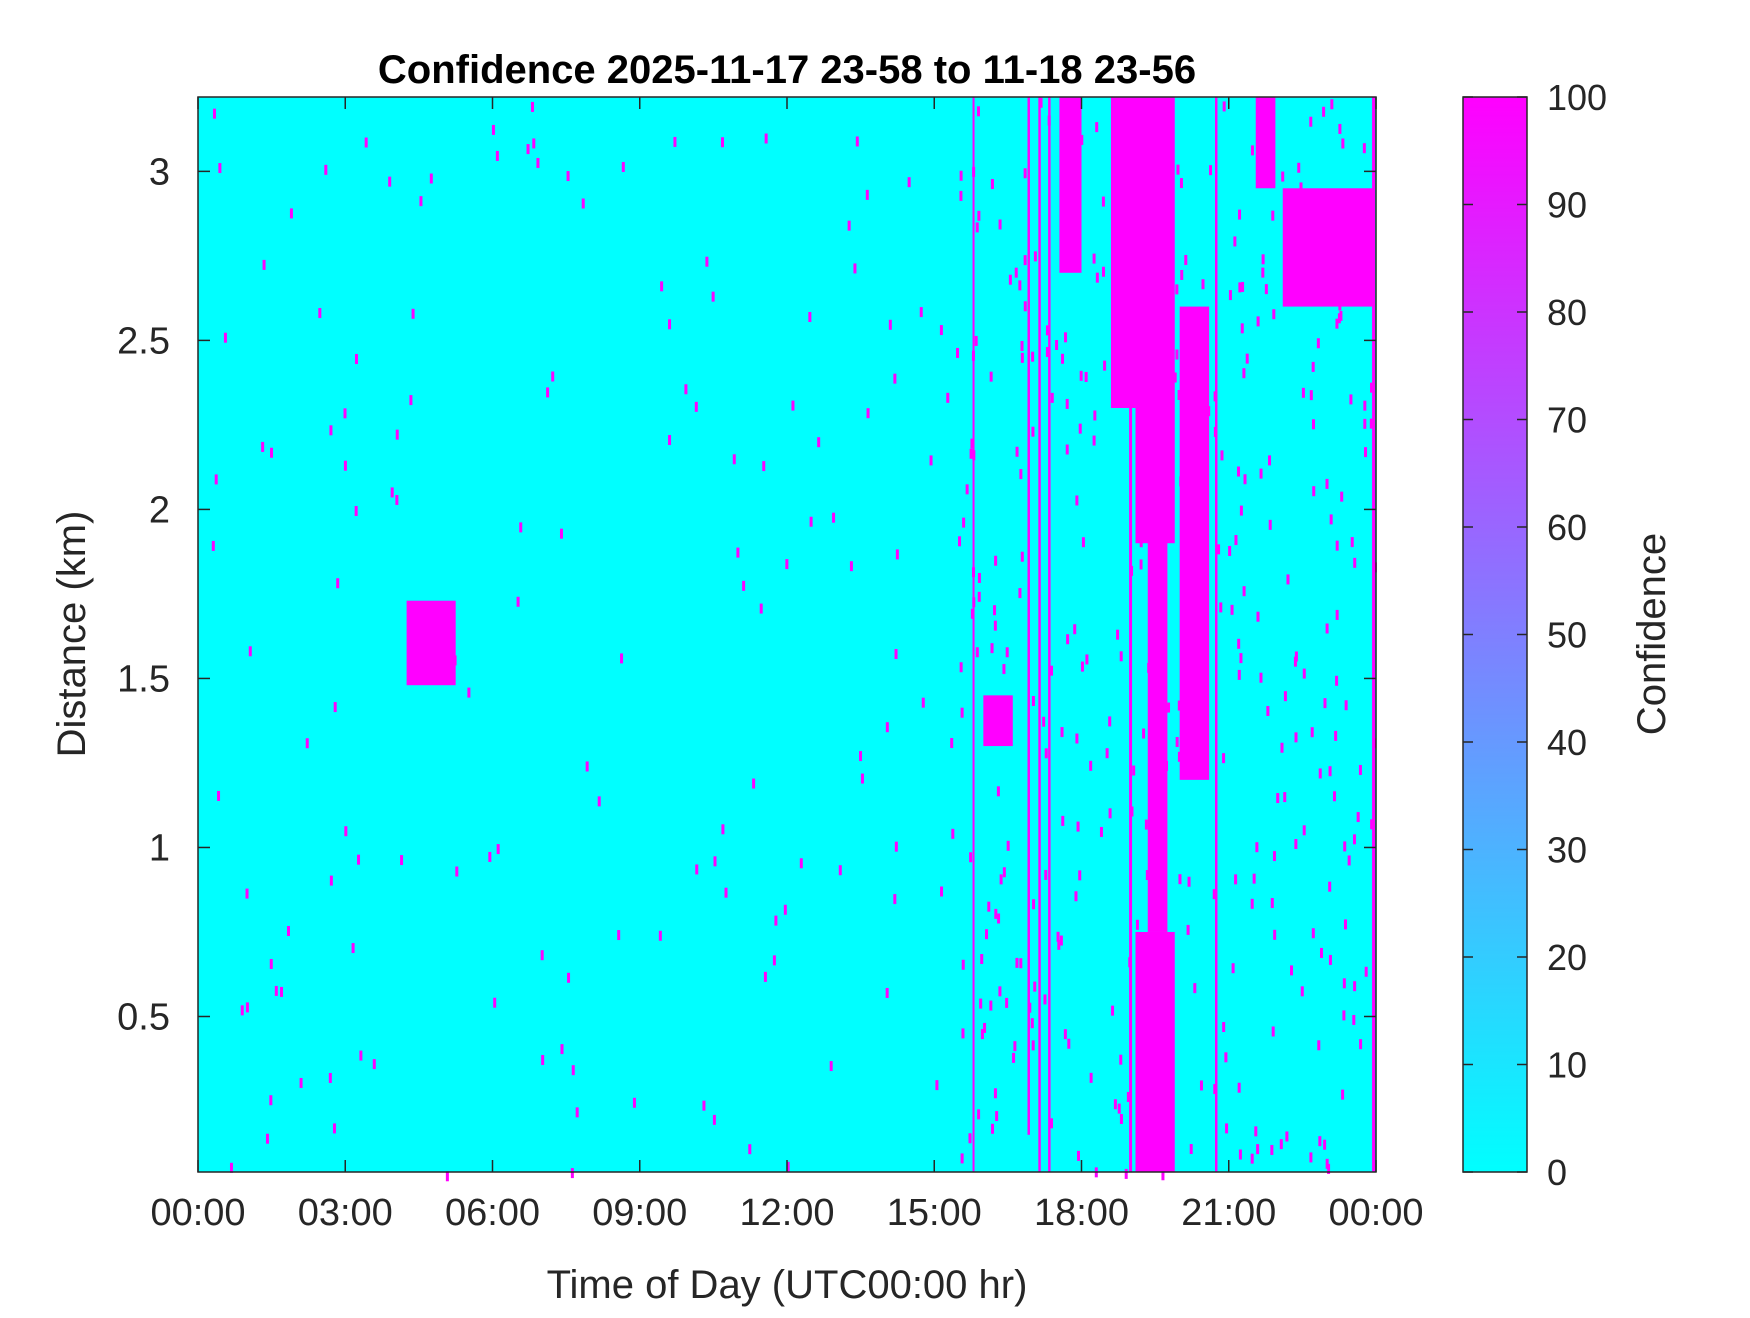 Image resolution: width=1750 pixels, height=1318 pixels. I want to click on colorbar-tick-label: 30, so click(1567, 850).